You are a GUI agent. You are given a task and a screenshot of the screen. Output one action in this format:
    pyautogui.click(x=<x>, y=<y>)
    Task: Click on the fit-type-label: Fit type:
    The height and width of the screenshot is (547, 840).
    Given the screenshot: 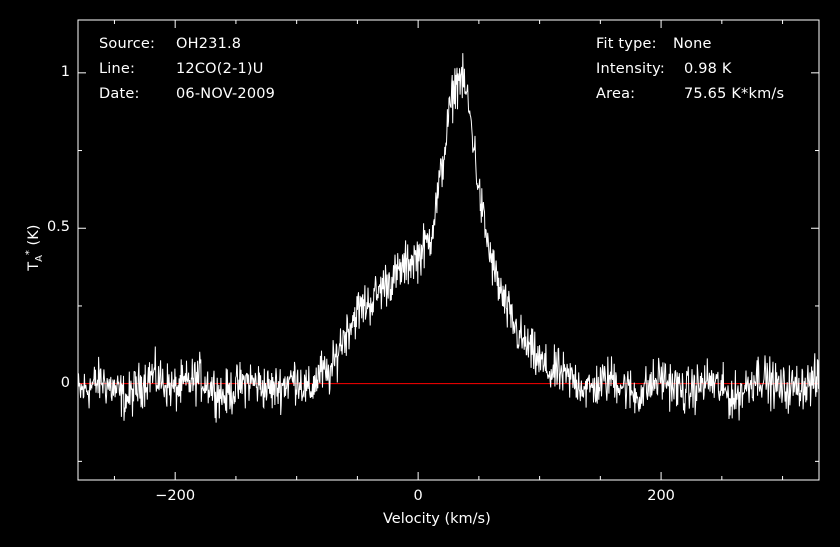 What is the action you would take?
    pyautogui.click(x=626, y=44)
    